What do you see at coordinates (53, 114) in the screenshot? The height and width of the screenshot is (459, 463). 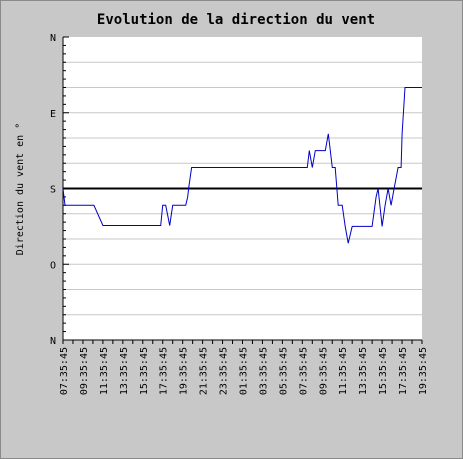 I see `y-tick-label: E` at bounding box center [53, 114].